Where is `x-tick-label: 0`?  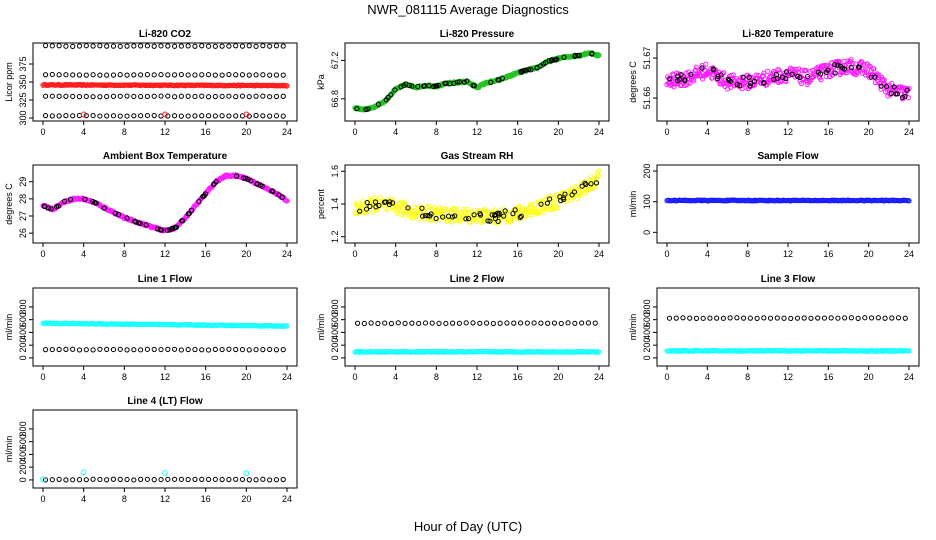
x-tick-label: 0 is located at coordinates (666, 377).